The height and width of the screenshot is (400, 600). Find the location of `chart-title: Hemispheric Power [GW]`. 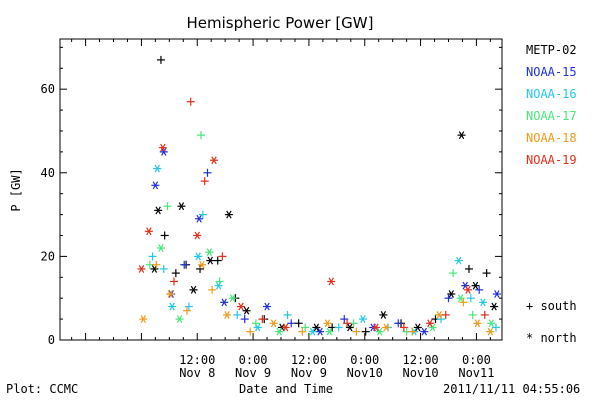

chart-title: Hemispheric Power [GW] is located at coordinates (280, 23).